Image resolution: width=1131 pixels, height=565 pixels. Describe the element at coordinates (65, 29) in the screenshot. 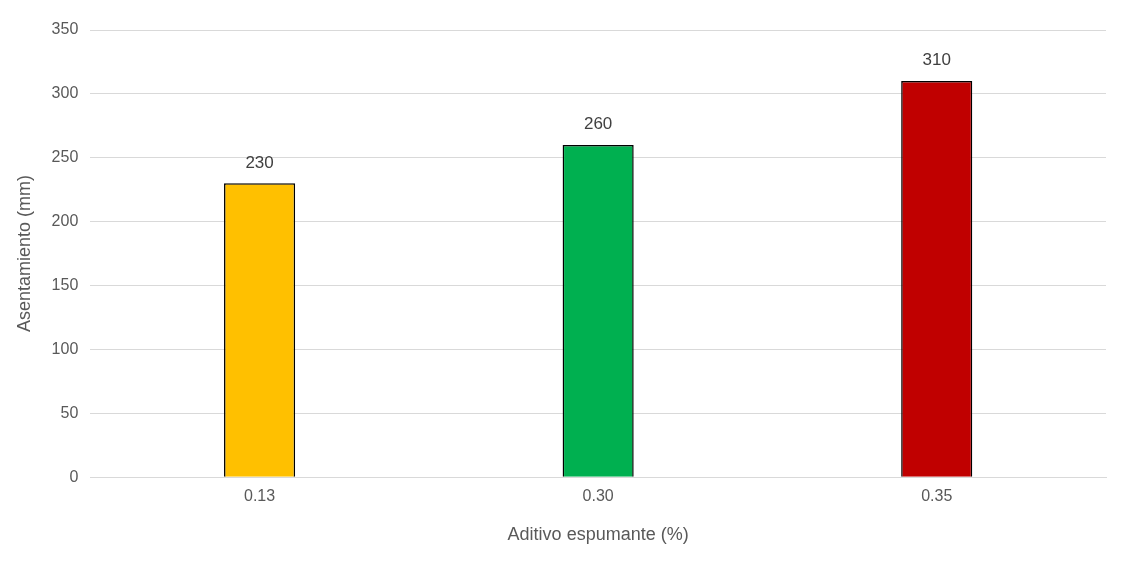

I see `y-tick-label: 350` at that location.